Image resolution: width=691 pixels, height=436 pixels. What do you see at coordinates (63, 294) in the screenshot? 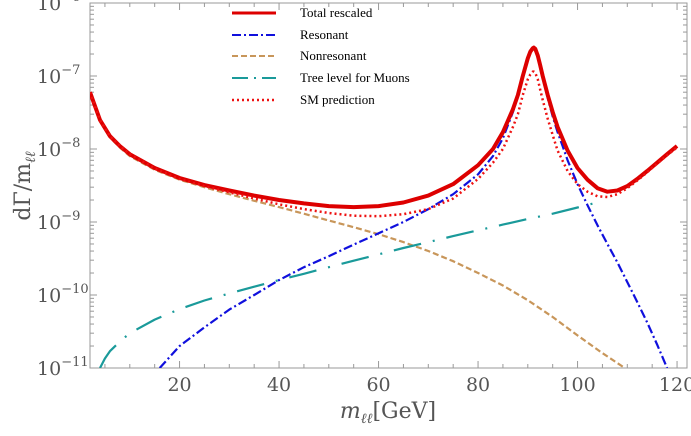
I see `y-tick-label: 10⁻¹⁰` at bounding box center [63, 294].